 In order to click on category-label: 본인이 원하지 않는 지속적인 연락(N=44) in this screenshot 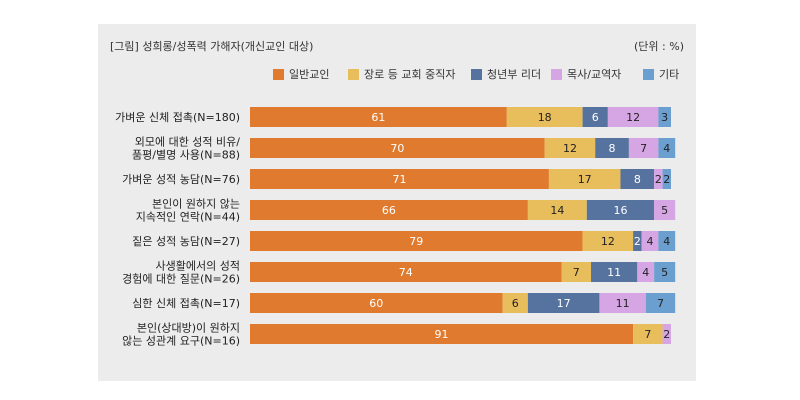, I will do `click(188, 210)`.